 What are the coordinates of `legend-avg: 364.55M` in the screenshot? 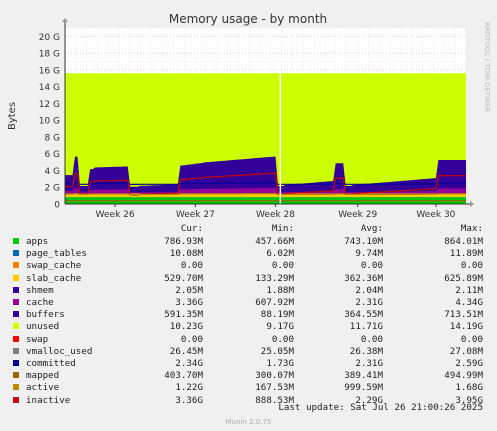 It's located at (363, 315).